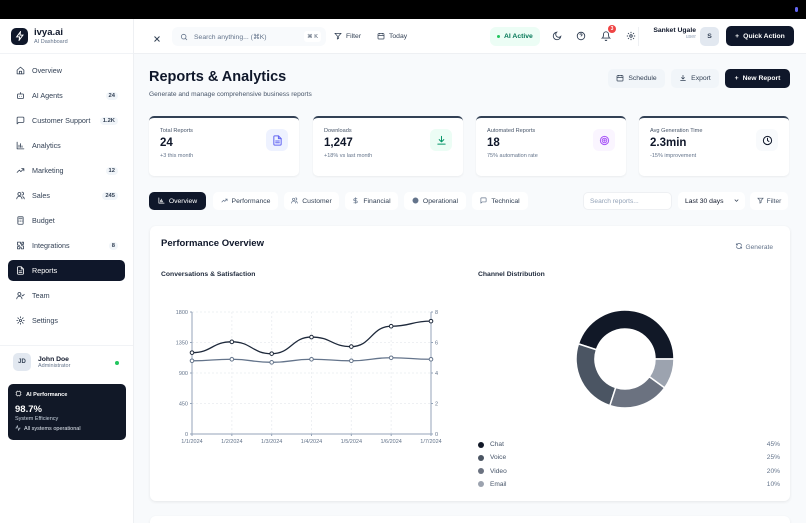  Describe the element at coordinates (709, 36) in the screenshot. I see `avatar: S` at that location.